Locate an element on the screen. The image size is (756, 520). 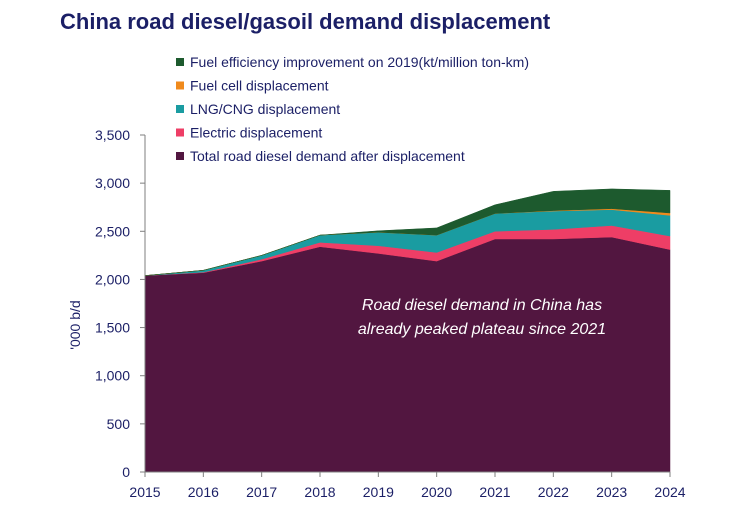
y-tick-label: 2,500 is located at coordinates (112, 231).